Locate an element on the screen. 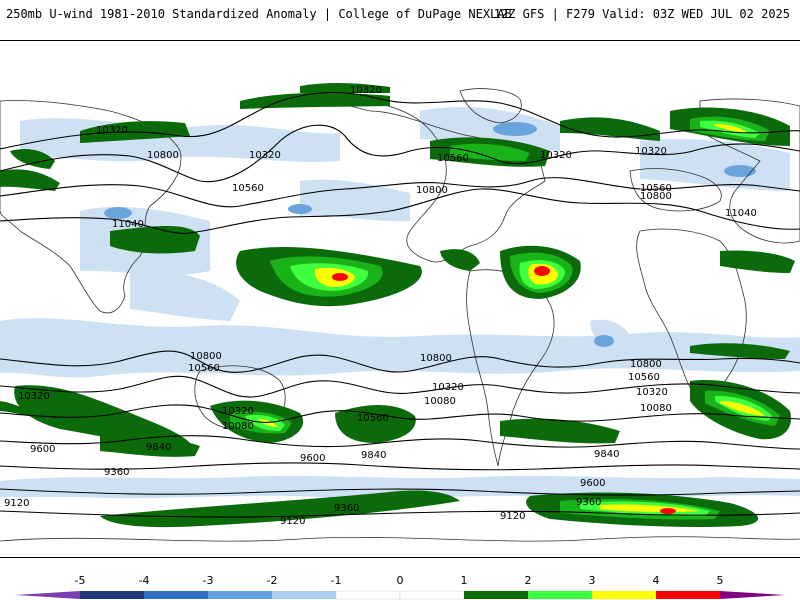  colorbar: -5 -4 -3 -2 -1 0 1 2 3 4 5 is located at coordinates (400, 584).